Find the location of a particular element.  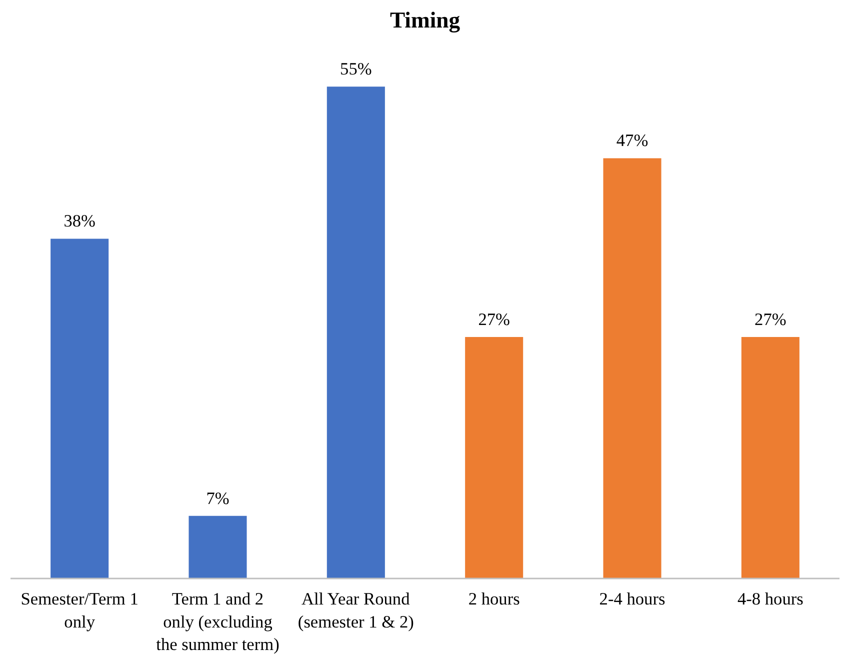

data-label: 7% is located at coordinates (218, 498).